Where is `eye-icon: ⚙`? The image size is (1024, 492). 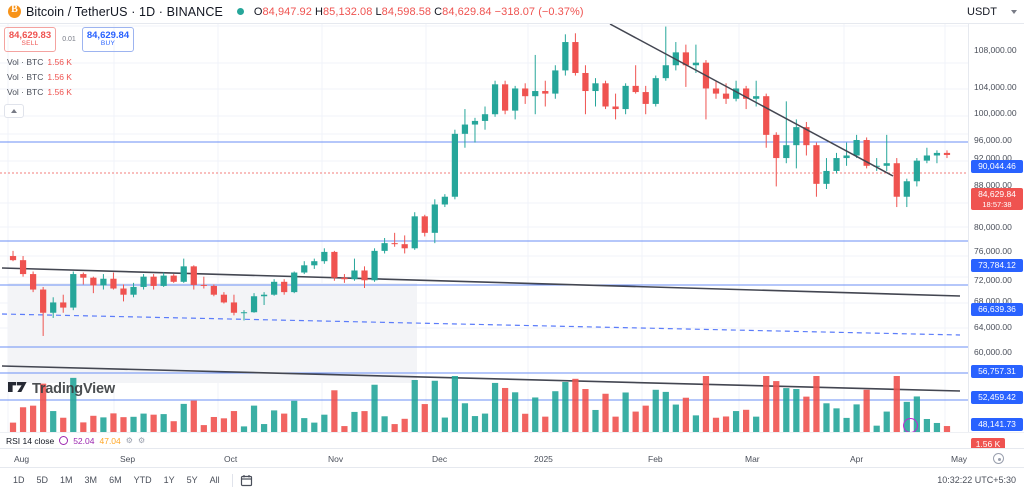
eye-icon: ⚙ is located at coordinates (141, 440).